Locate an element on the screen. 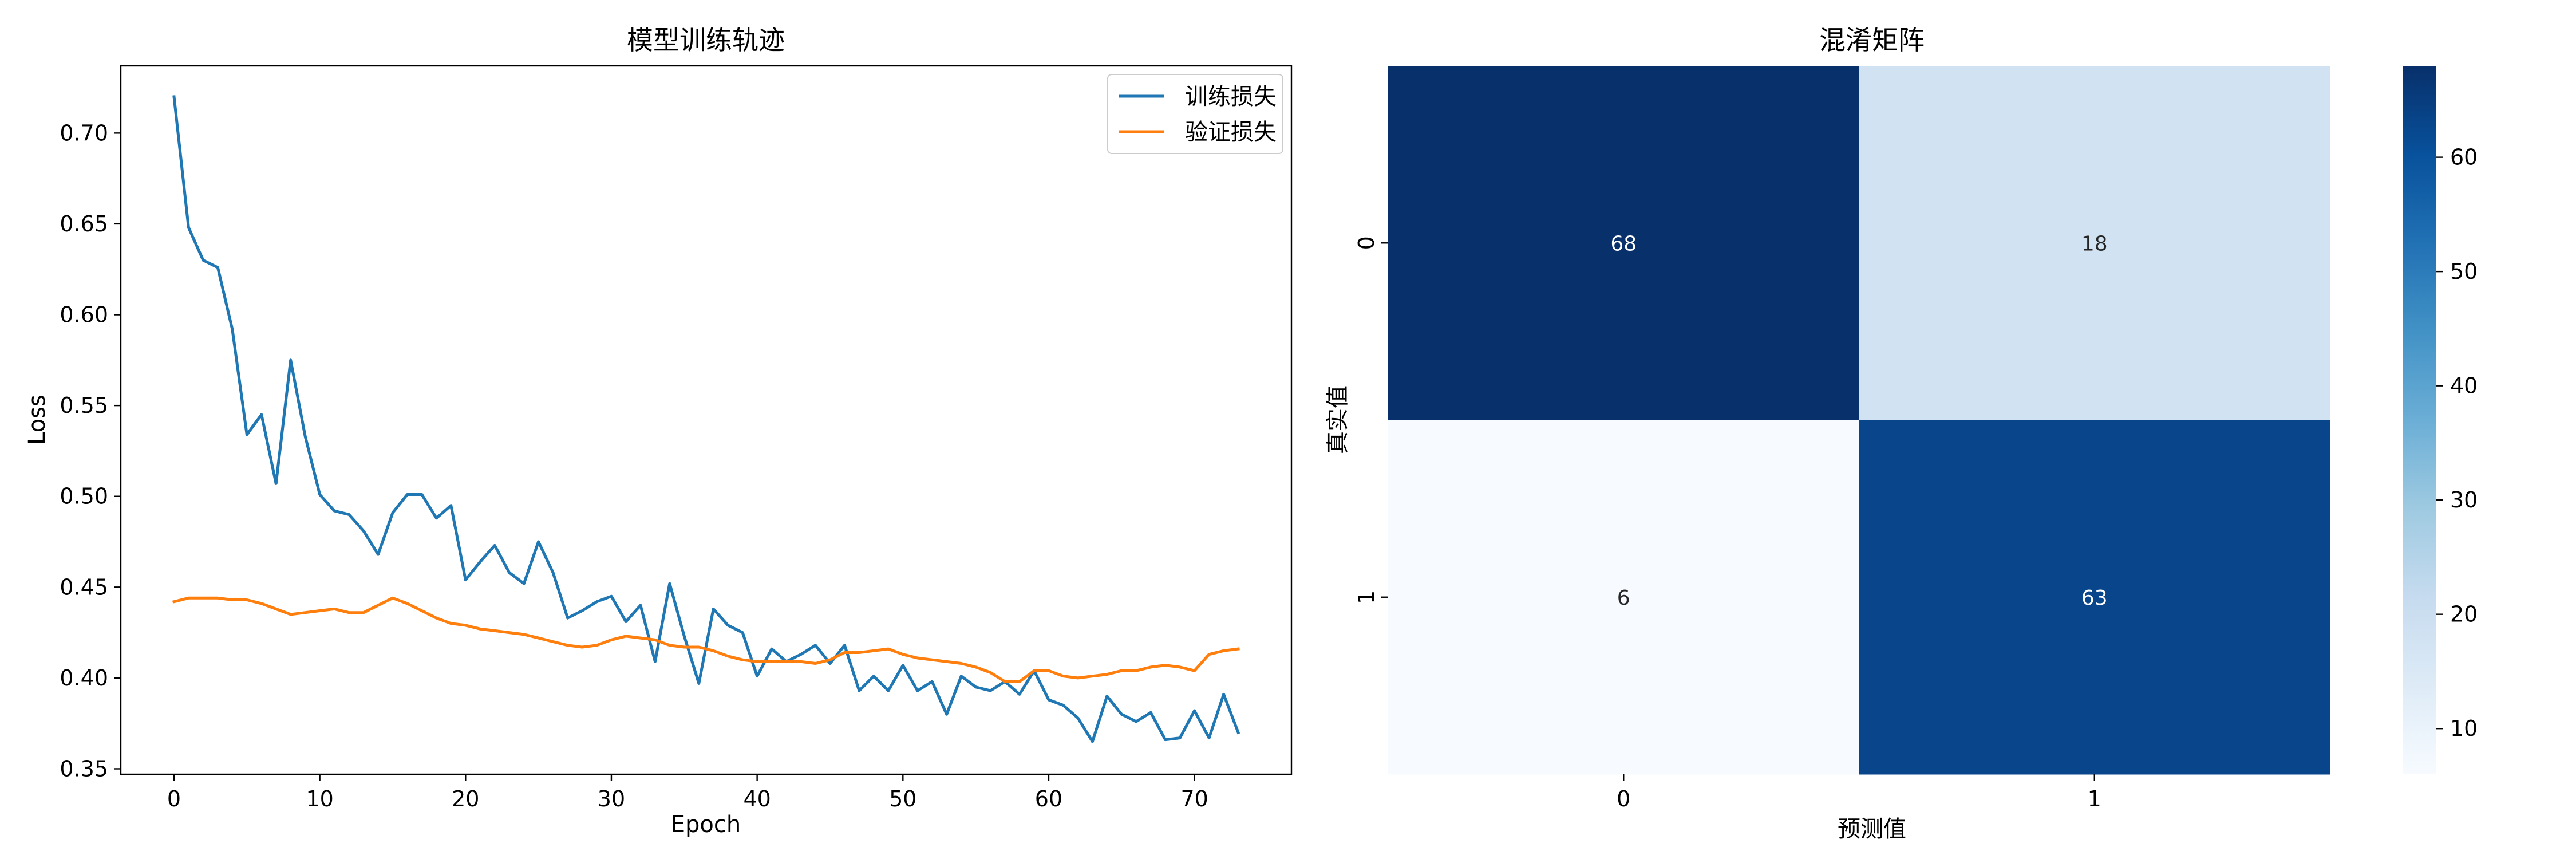 Image resolution: width=2576 pixels, height=859 pixels. colorbar-tick-label: 10 is located at coordinates (2464, 728).